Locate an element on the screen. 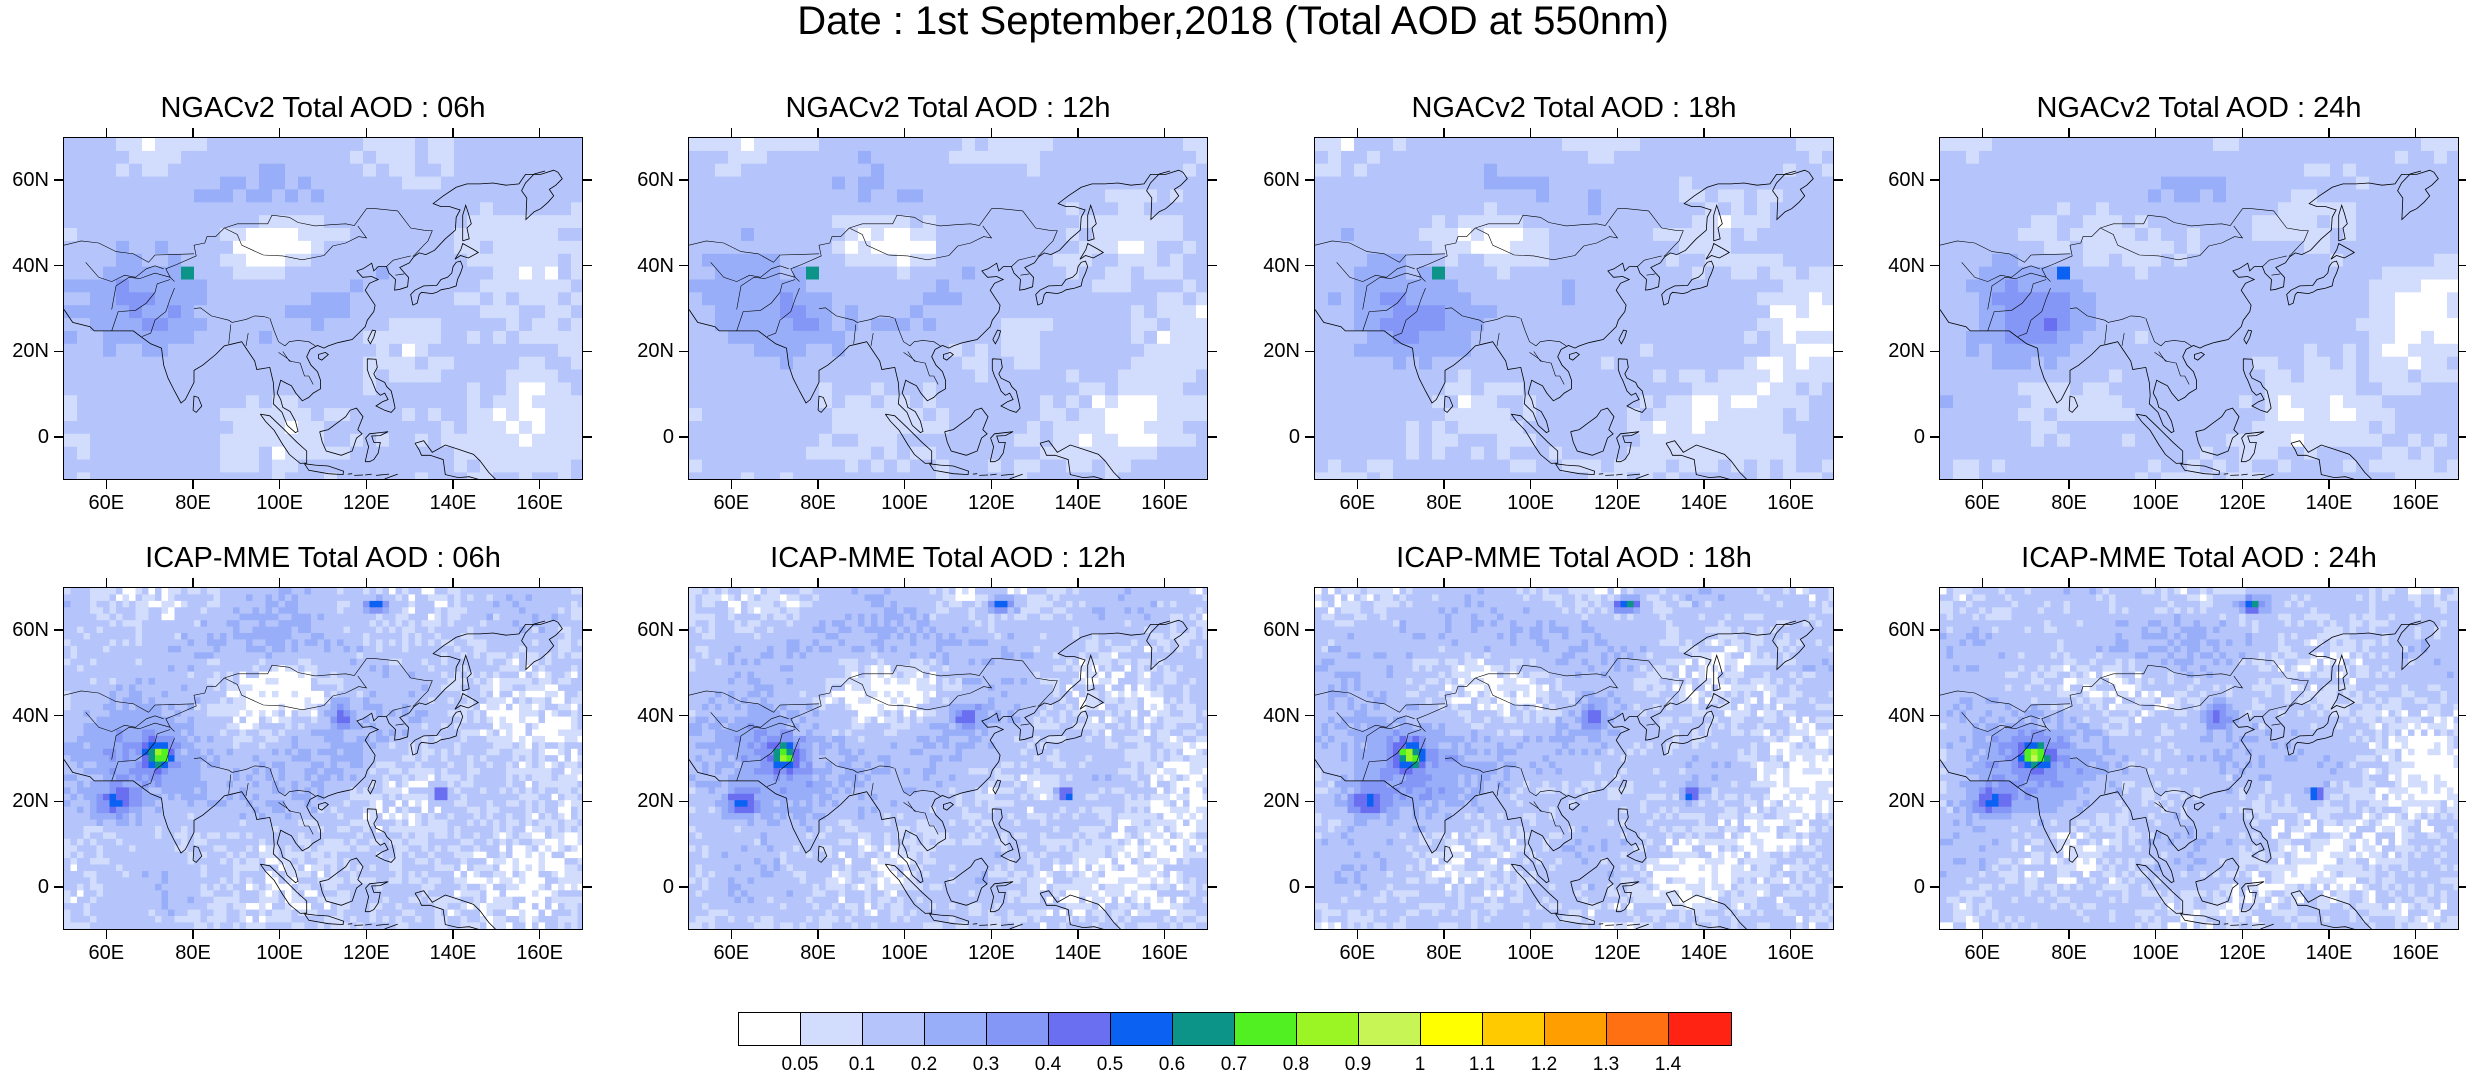 This screenshot has width=2466, height=1076. colorbar-label: 0.8 is located at coordinates (1296, 1065).